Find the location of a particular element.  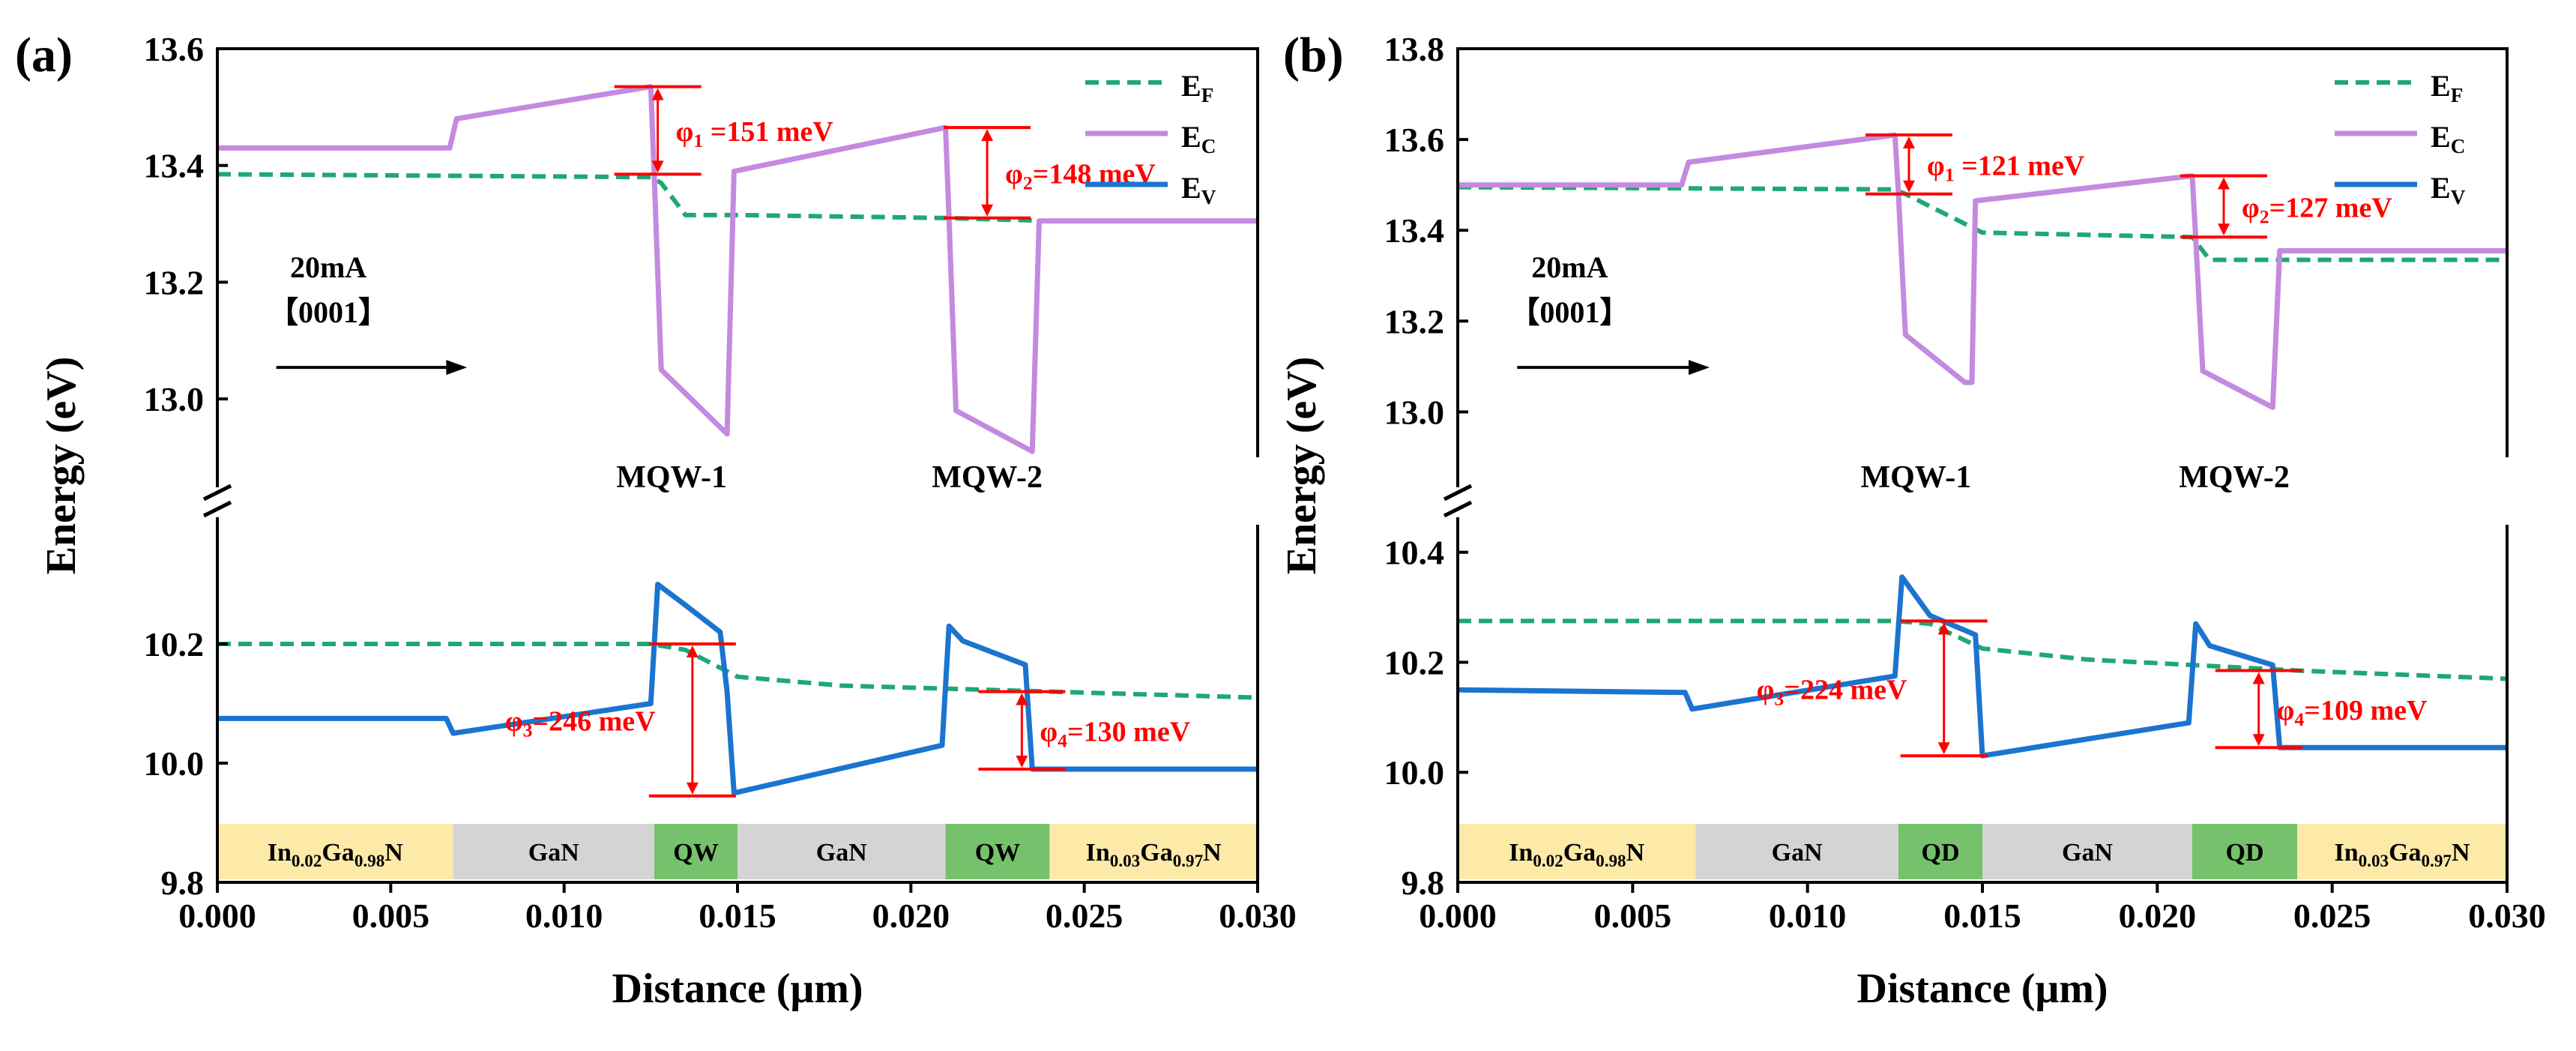

text-part: 4 is located at coordinates (1063, 740).